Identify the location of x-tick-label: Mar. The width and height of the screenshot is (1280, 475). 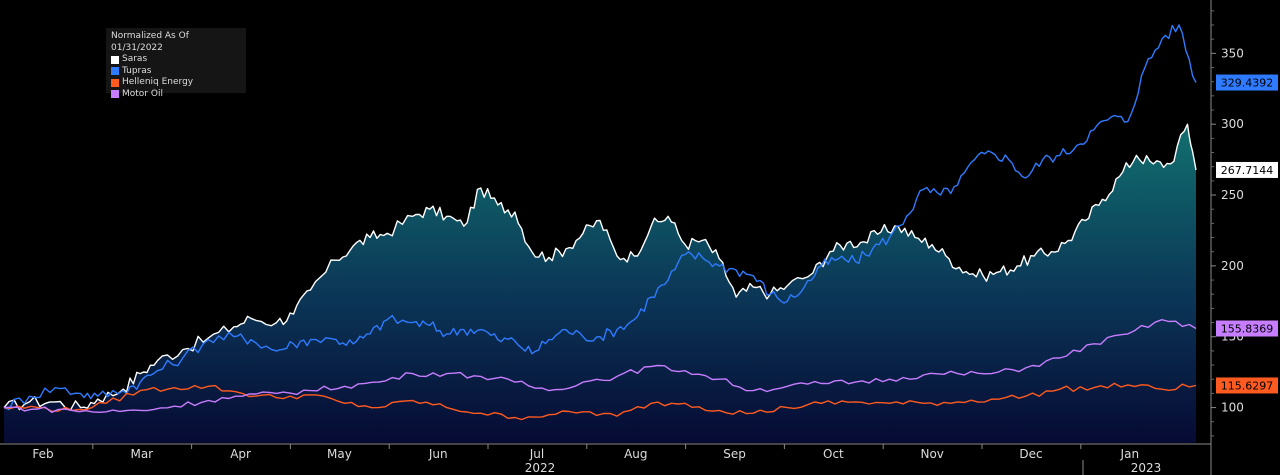
(141, 454).